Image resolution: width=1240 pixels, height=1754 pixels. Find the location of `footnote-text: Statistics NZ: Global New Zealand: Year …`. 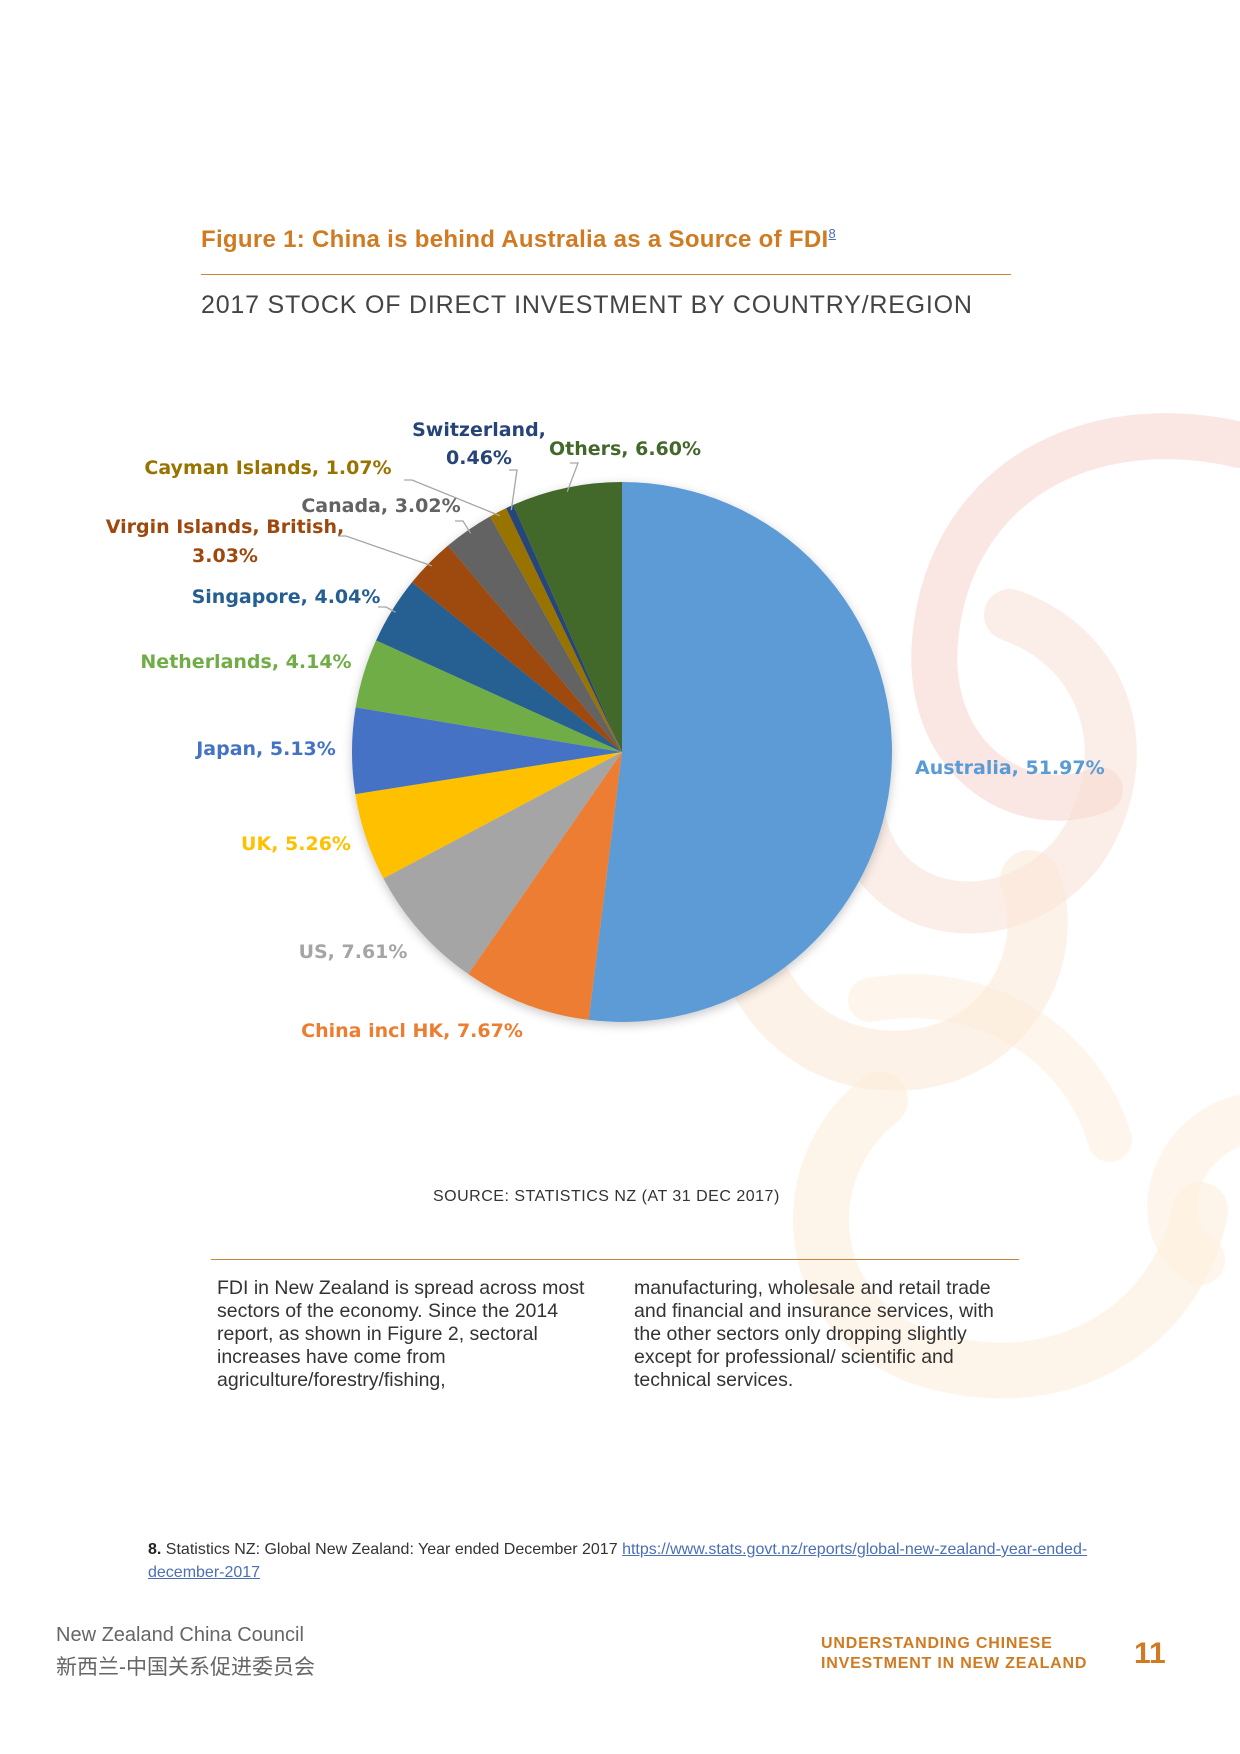

footnote-text: Statistics NZ: Global New Zealand: Year … is located at coordinates (391, 1549).